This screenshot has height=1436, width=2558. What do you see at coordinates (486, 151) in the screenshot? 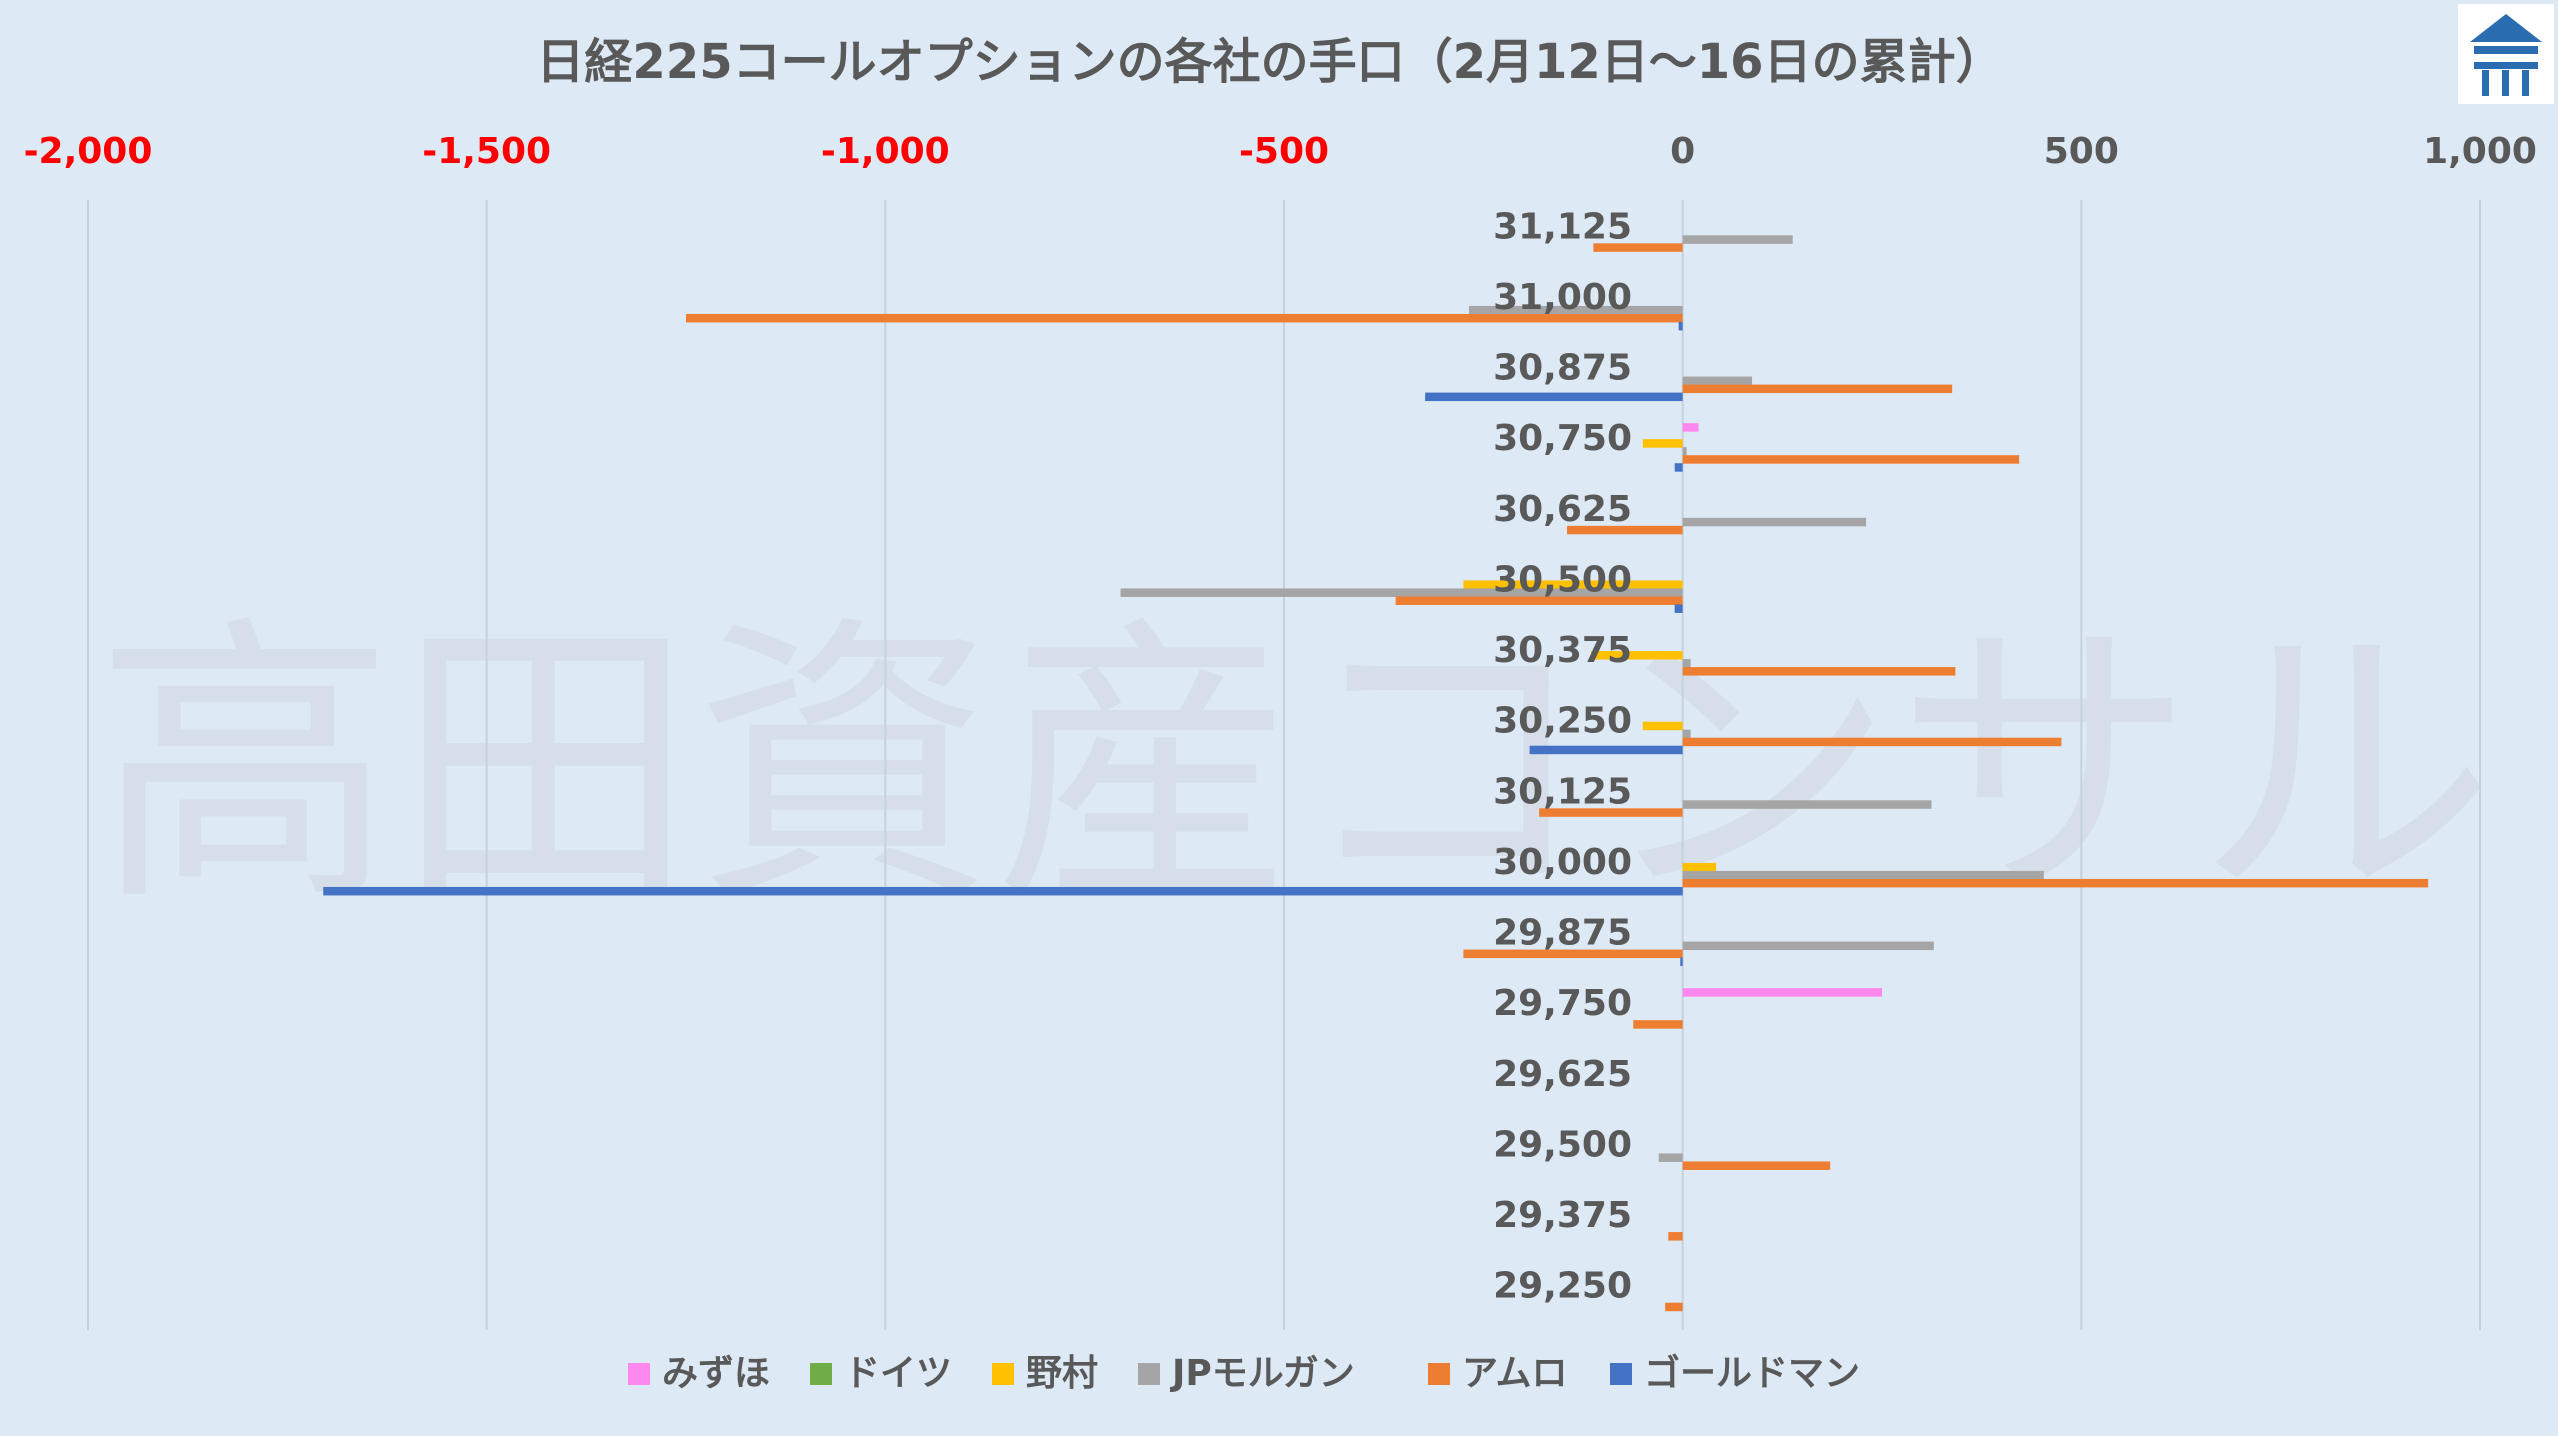
I see `x-tick-label: -1,500` at bounding box center [486, 151].